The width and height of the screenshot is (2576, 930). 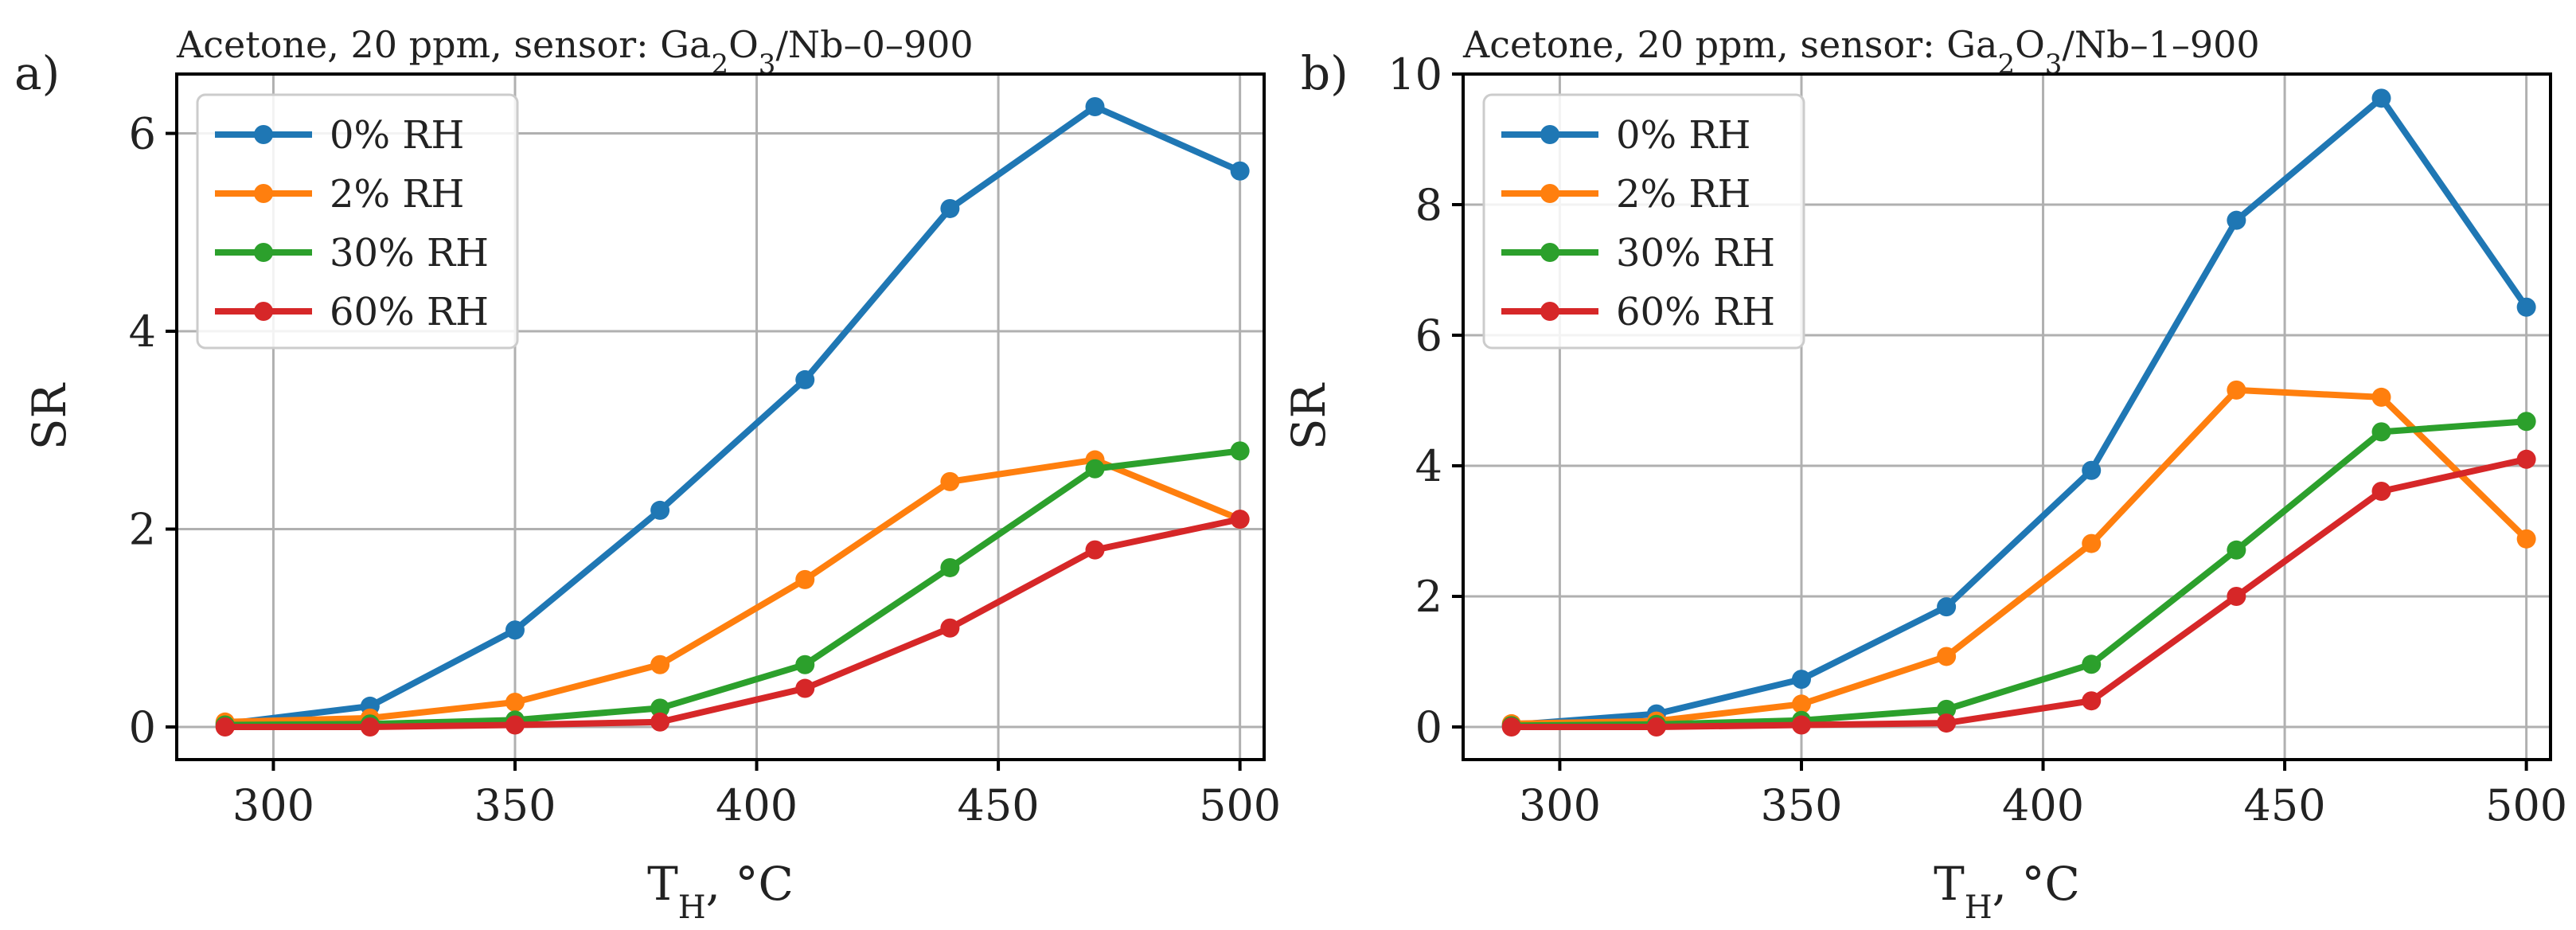 I want to click on title-text: O, so click(x=743, y=44).